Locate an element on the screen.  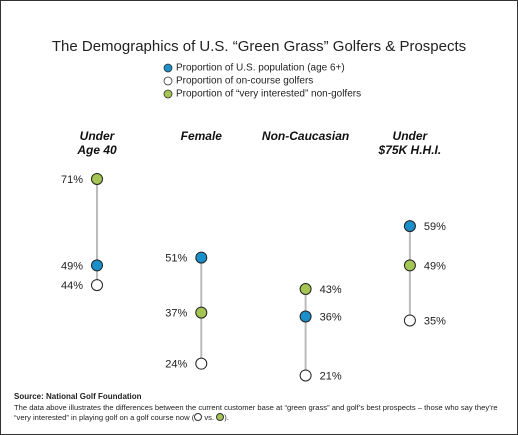
category-label: Under Age 40 is located at coordinates (97, 143).